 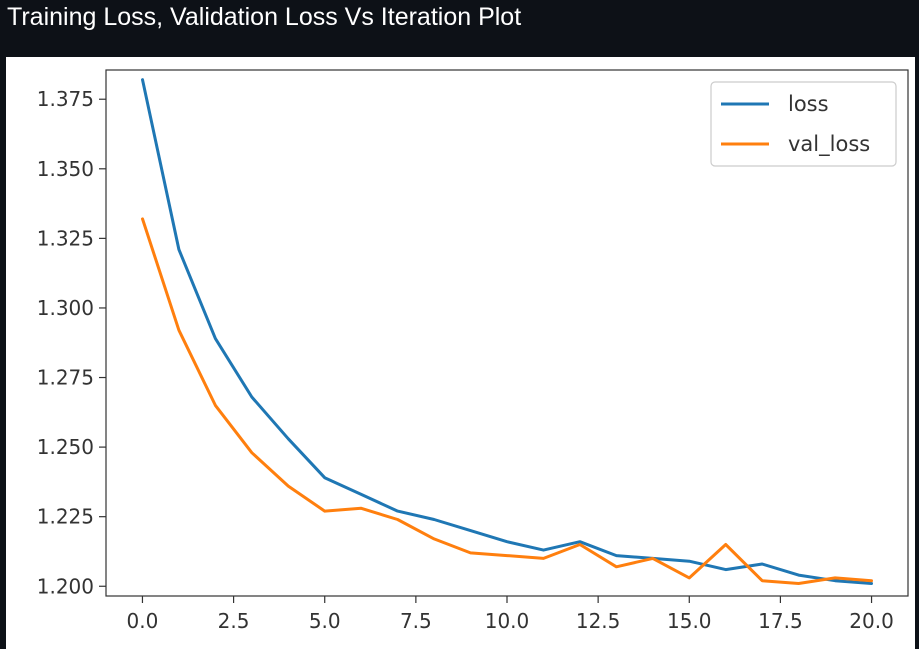 I want to click on x-tick-label: 0.0, so click(x=143, y=621).